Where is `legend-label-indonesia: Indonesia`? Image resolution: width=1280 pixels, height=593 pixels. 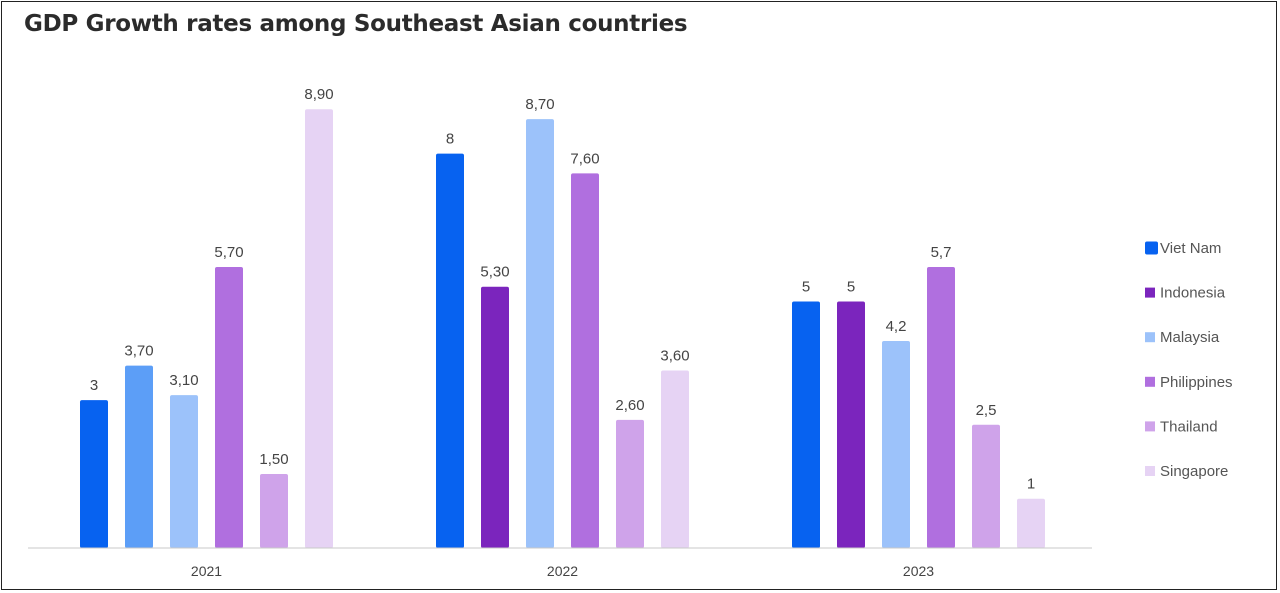 legend-label-indonesia: Indonesia is located at coordinates (1193, 293).